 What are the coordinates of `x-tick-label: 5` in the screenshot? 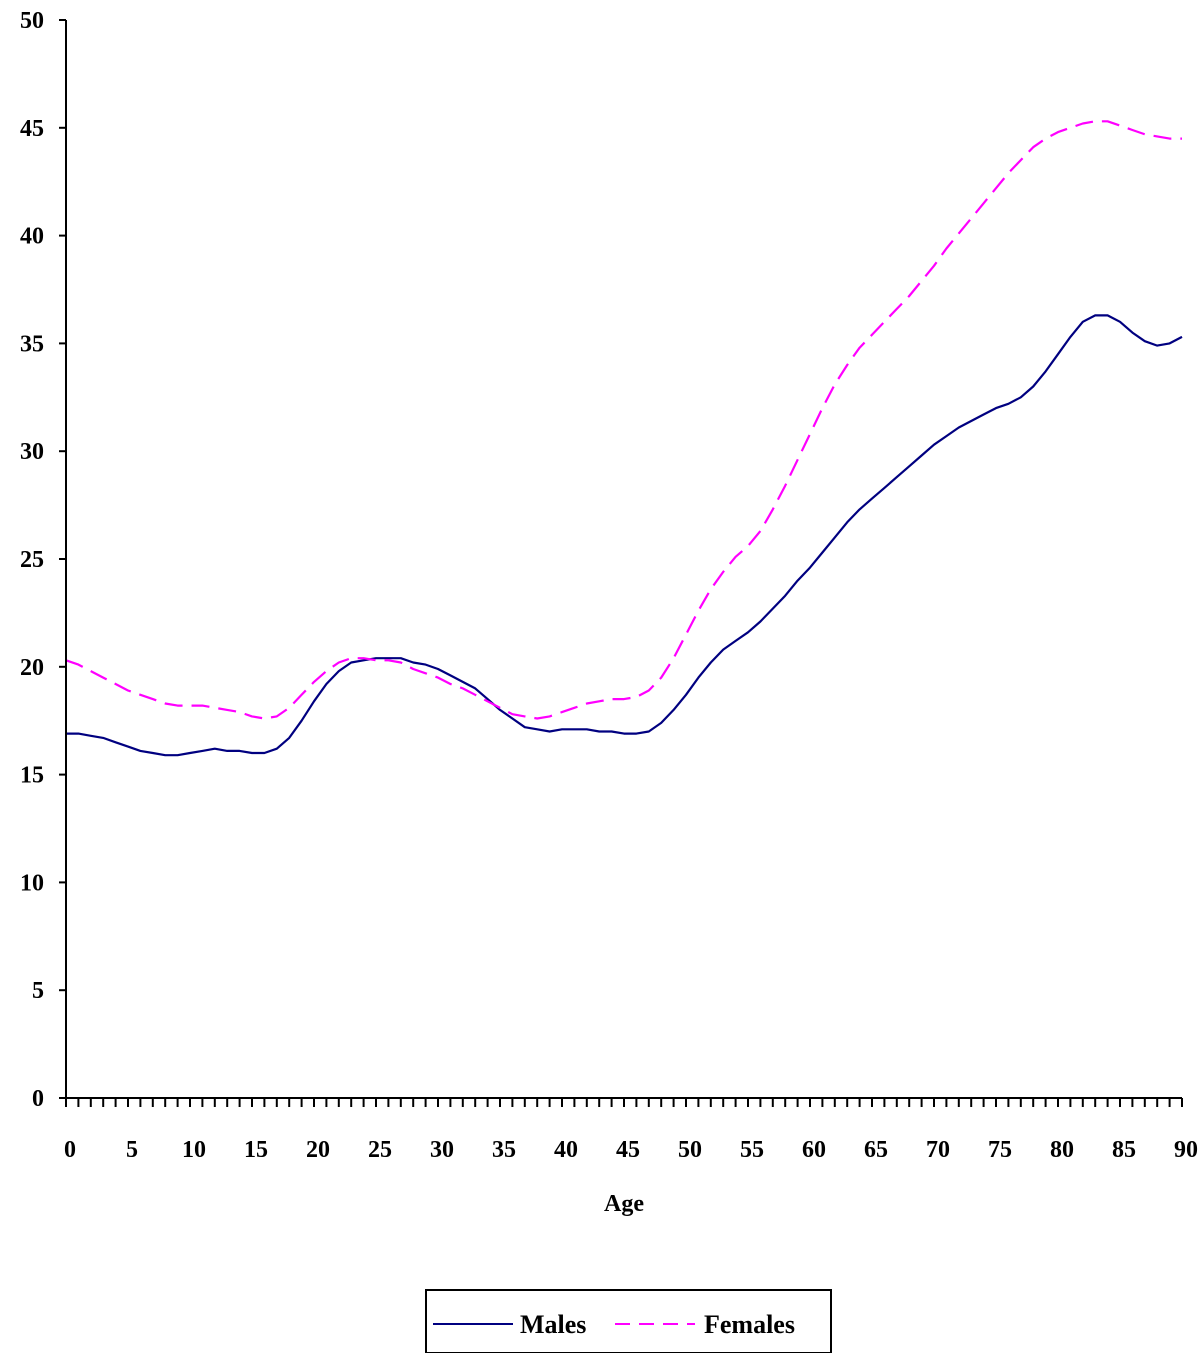 It's located at (132, 1150).